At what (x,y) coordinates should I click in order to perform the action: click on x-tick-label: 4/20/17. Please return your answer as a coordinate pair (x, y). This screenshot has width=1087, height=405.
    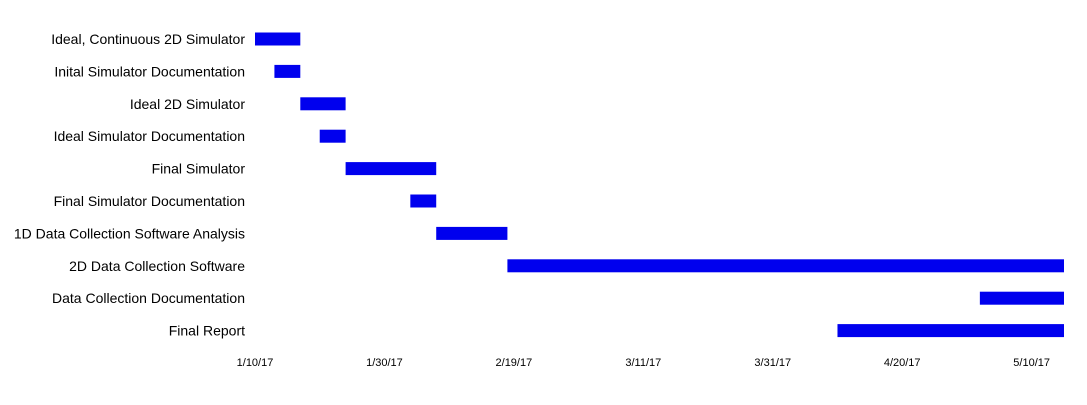
    Looking at the image, I should click on (902, 363).